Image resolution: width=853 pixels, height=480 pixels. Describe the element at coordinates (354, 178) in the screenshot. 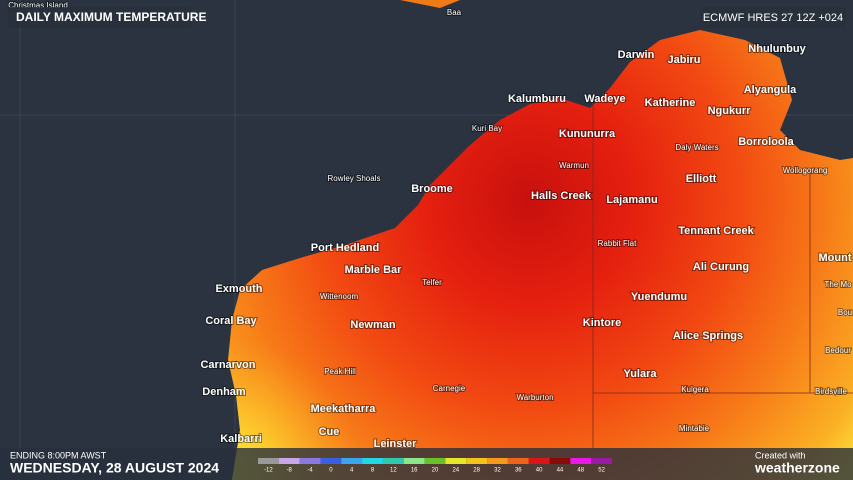

I see `place-label: Rowley Shoals` at that location.